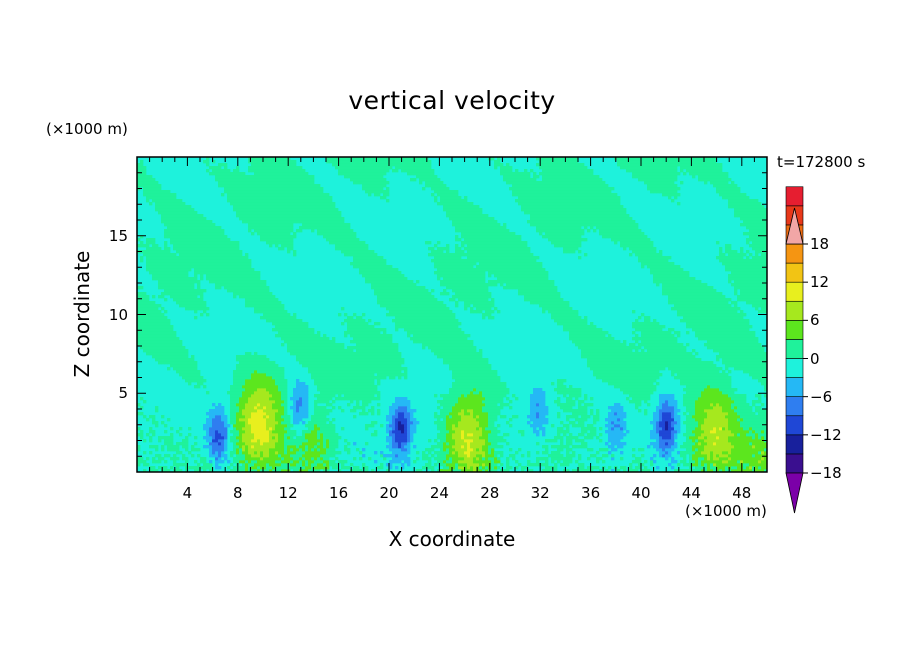 This screenshot has height=654, width=904. I want to click on x-axis-label: X coordinate, so click(452, 539).